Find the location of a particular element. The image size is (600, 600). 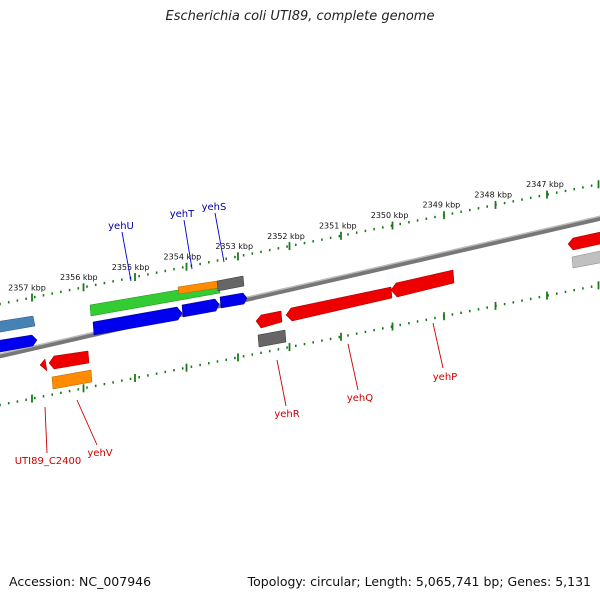

forward-features is located at coordinates (124, 314).